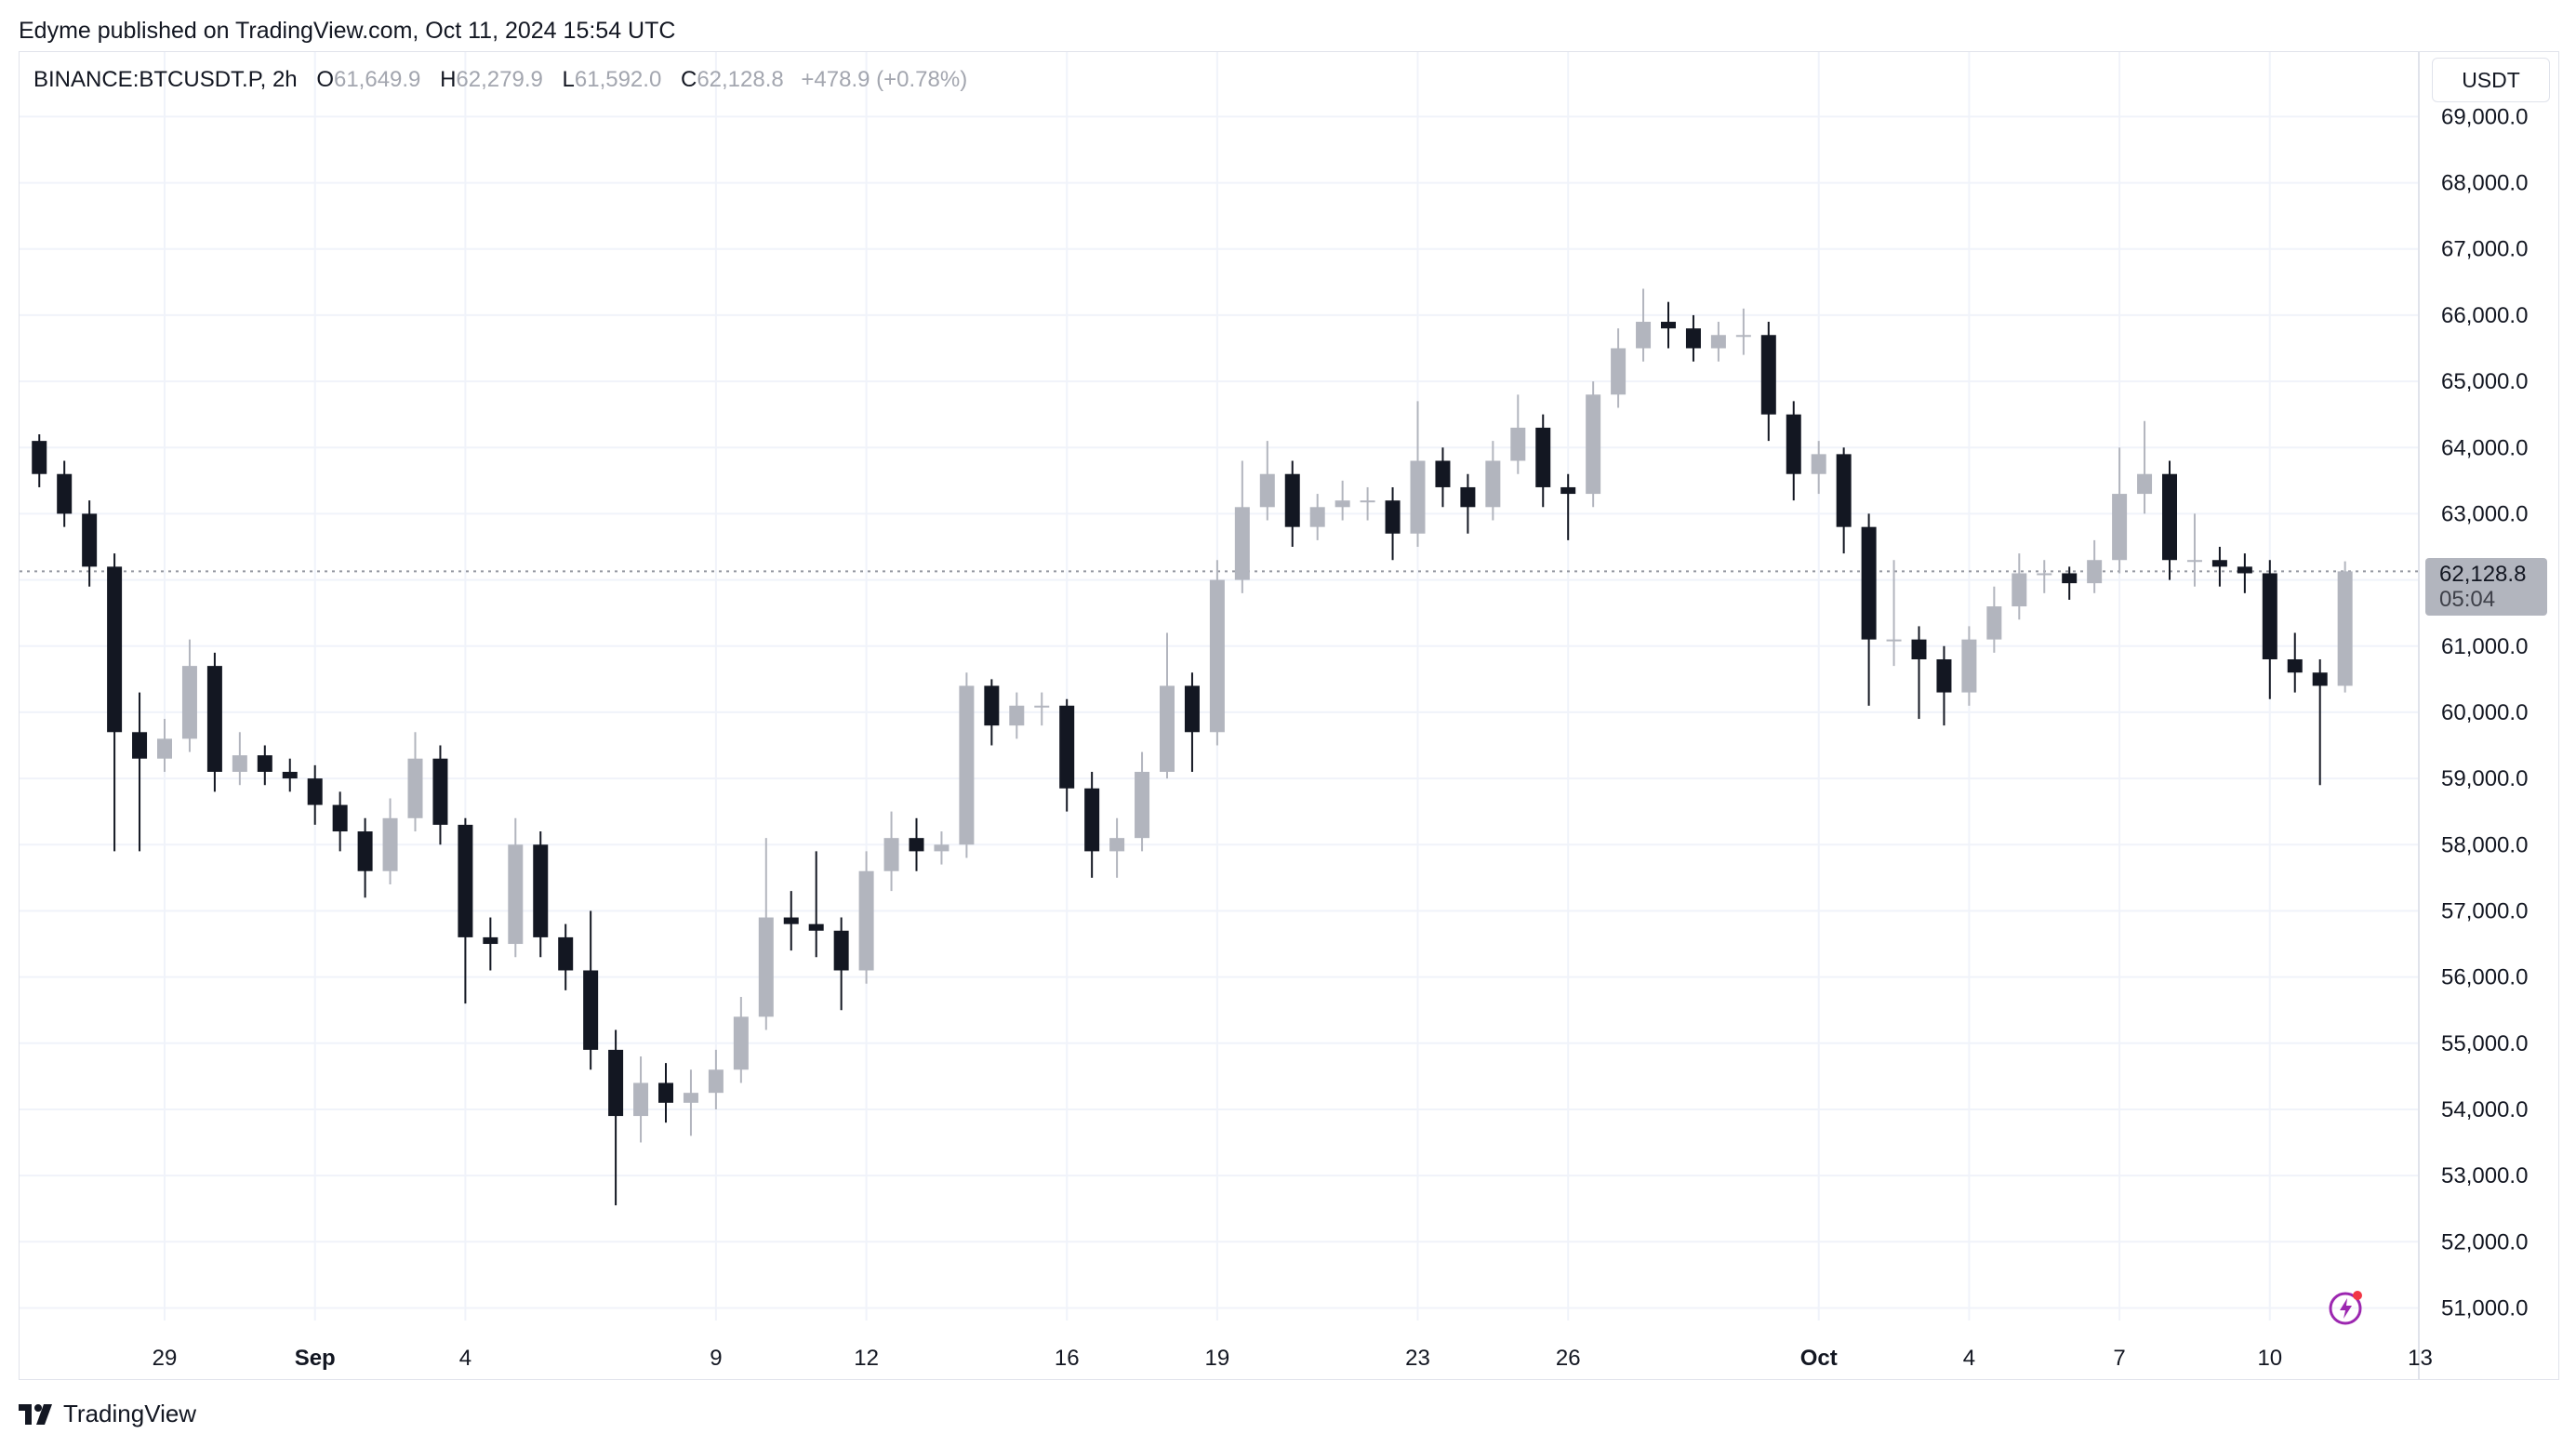  I want to click on price-tick-label: 65,000.0, so click(2484, 381).